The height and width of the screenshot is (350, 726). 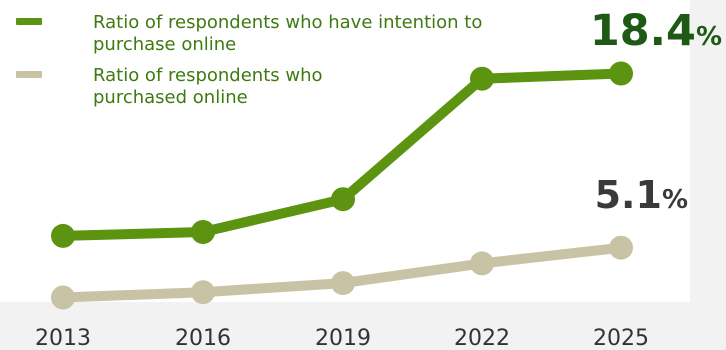 I want to click on end-value-label-purchased: 5.1%, so click(x=641, y=195).